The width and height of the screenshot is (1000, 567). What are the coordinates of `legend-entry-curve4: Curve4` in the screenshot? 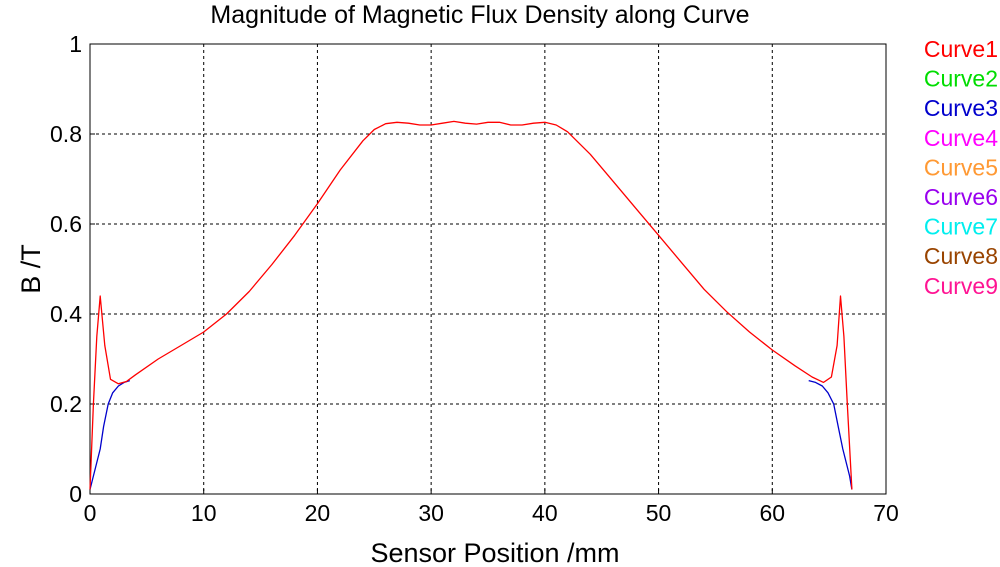 It's located at (961, 138).